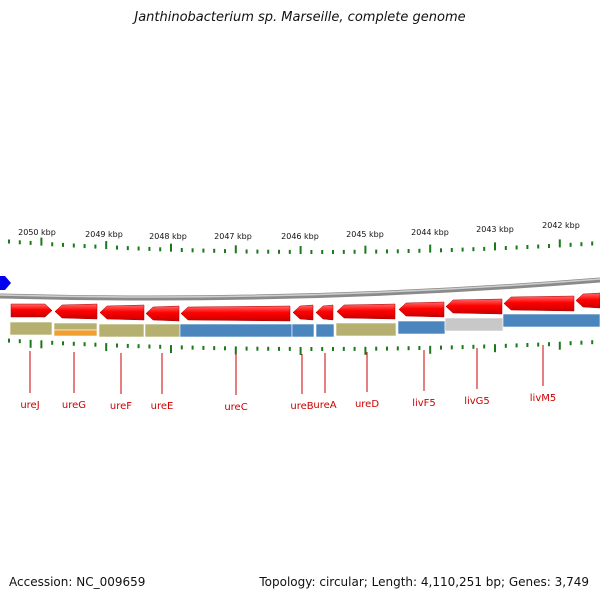 This screenshot has width=600, height=600. What do you see at coordinates (29, 405) in the screenshot?
I see `gene-label: ureJ` at bounding box center [29, 405].